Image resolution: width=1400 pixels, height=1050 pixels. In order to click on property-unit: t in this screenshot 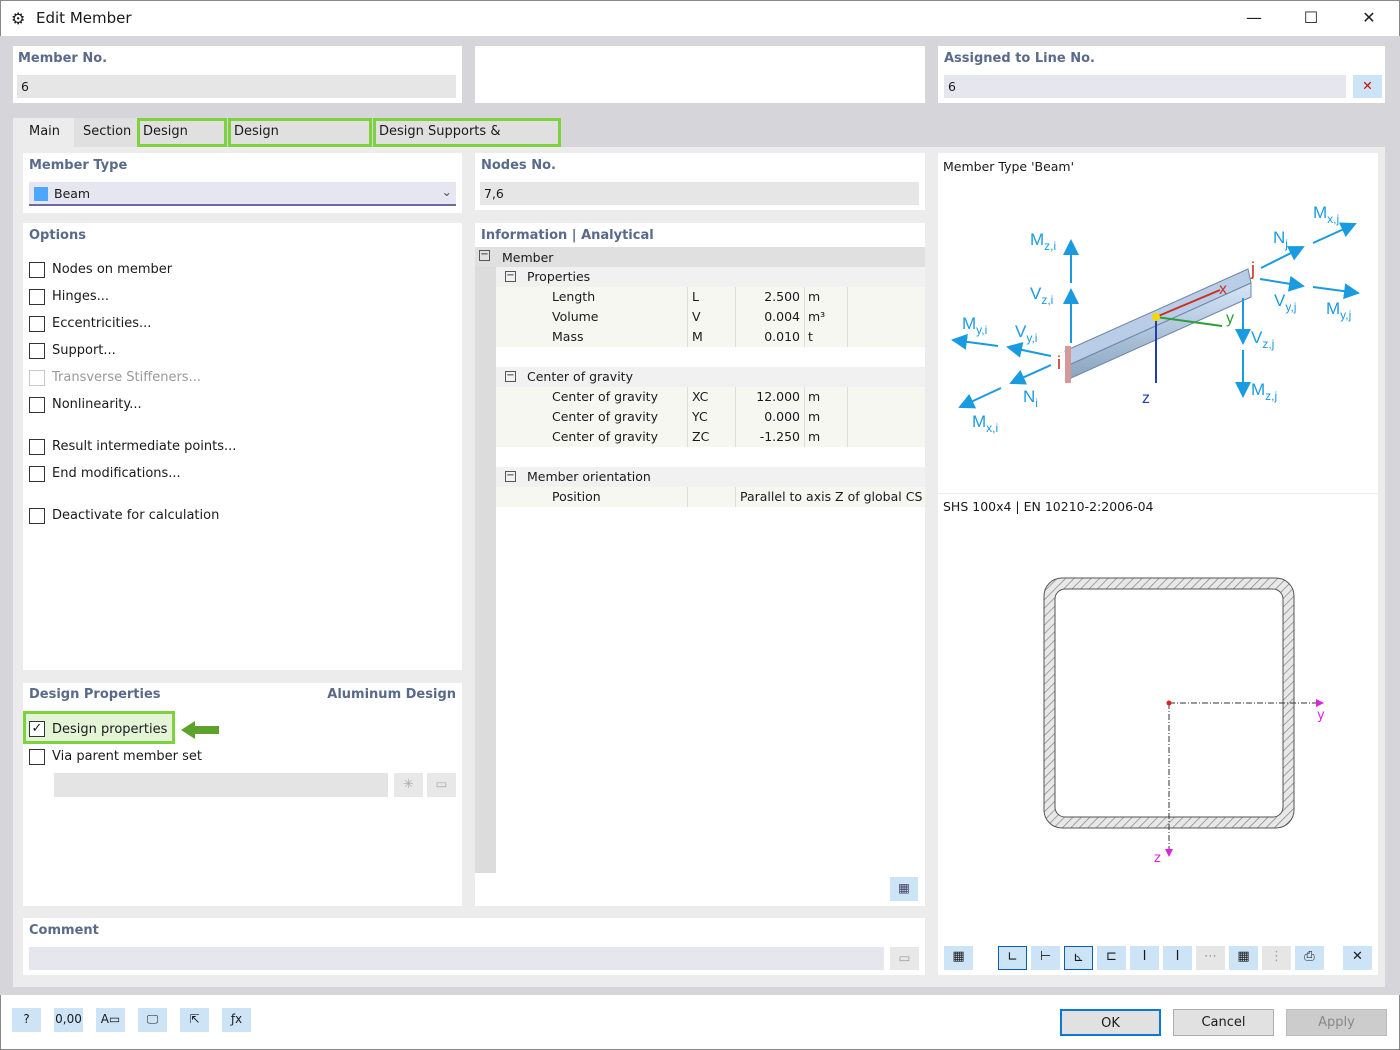, I will do `click(810, 336)`.